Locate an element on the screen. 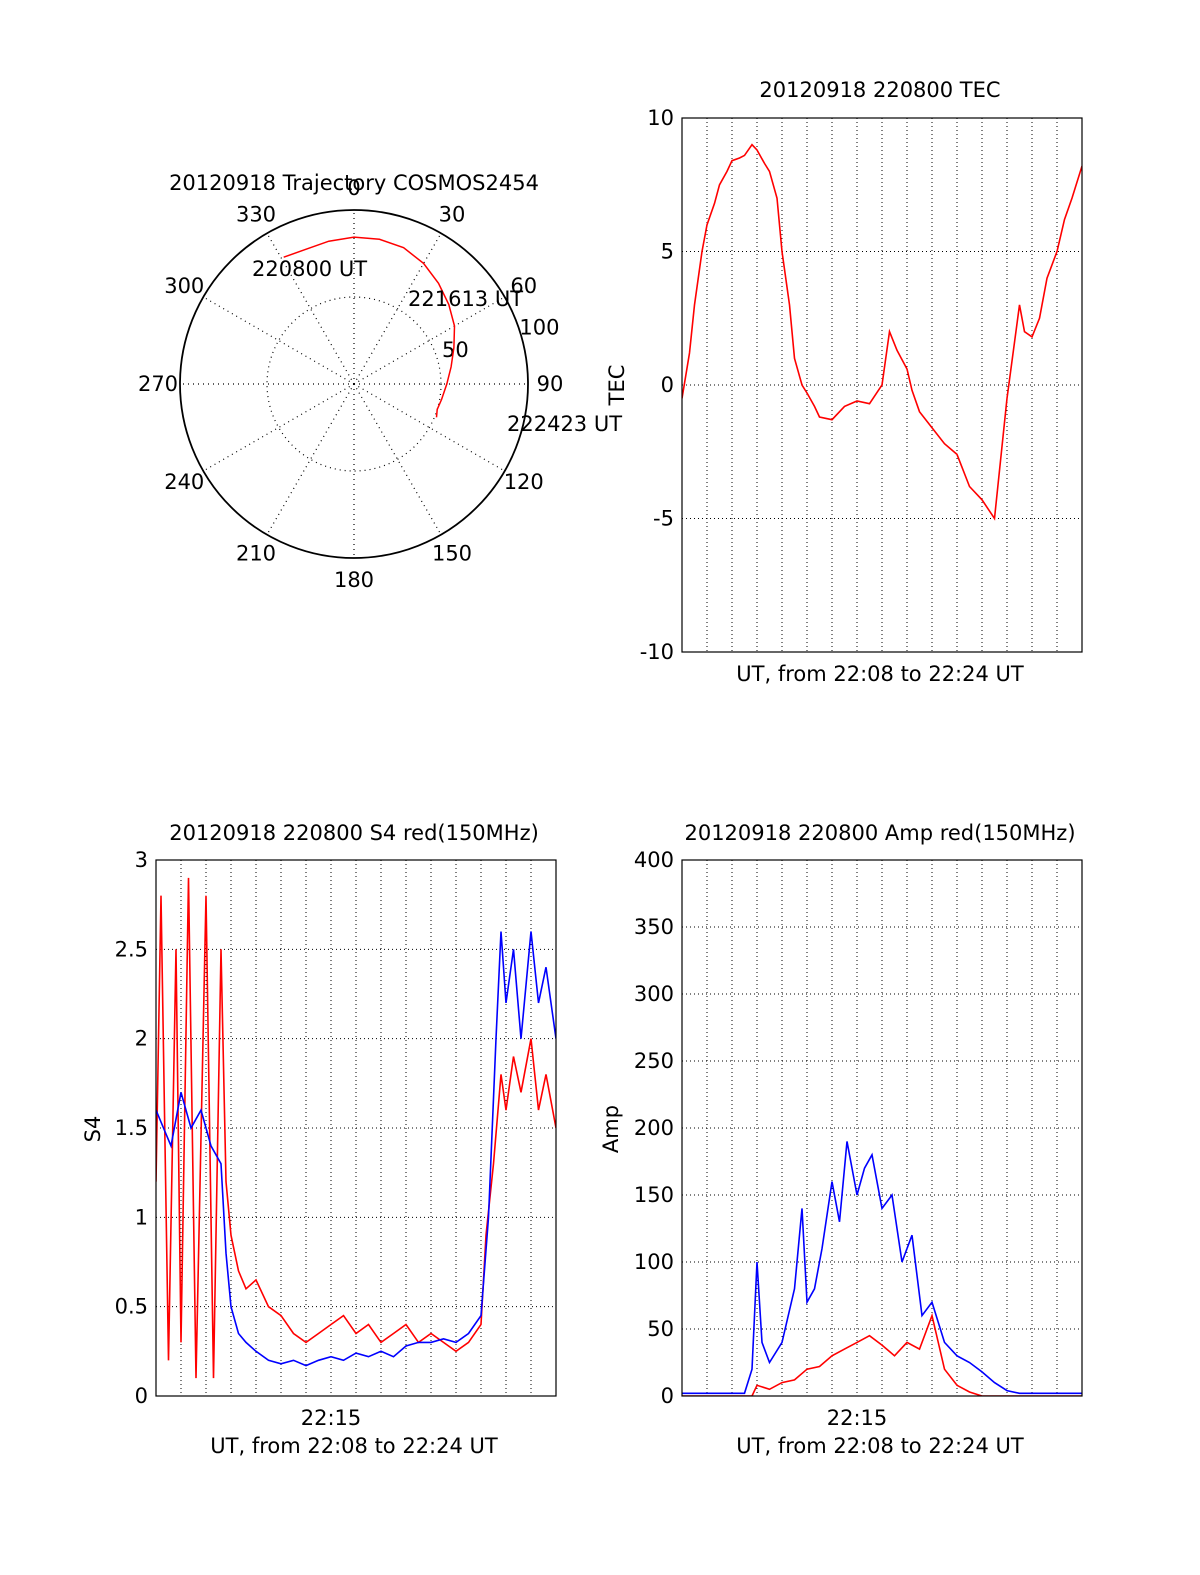  tec-ytick-label: 0 is located at coordinates (667, 385).